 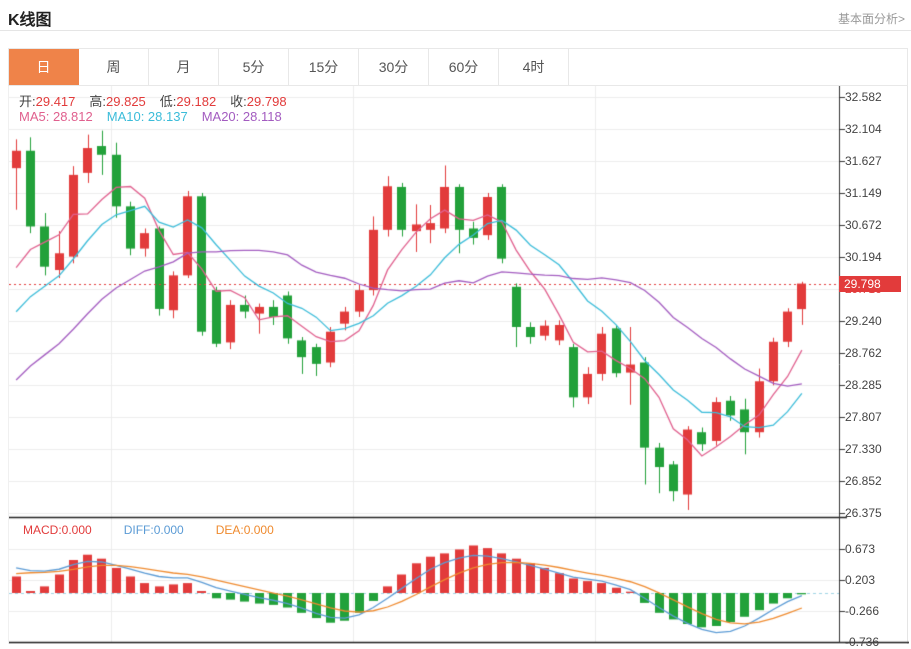 I want to click on tab-15min: 15分, so click(x=324, y=67).